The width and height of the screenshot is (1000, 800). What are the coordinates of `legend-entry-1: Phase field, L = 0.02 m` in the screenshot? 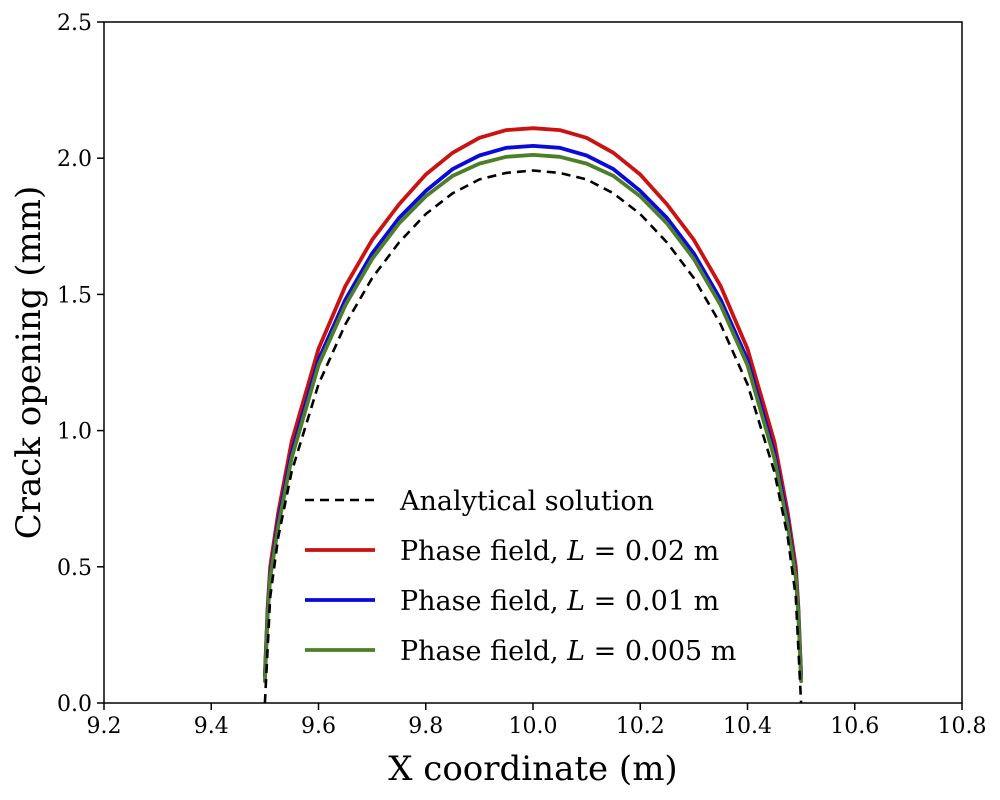 It's located at (559, 551).